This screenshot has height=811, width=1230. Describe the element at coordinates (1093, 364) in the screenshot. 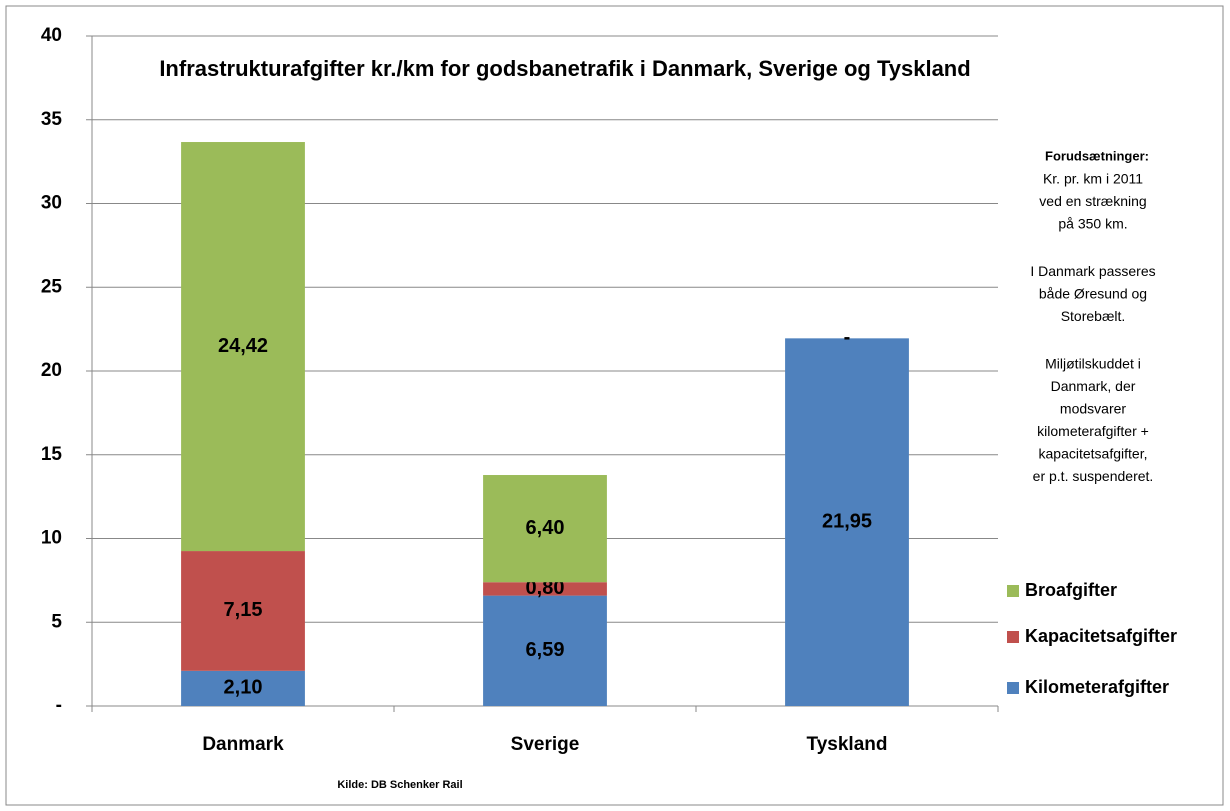

I see `note-line: Miljøtilskuddet i` at that location.